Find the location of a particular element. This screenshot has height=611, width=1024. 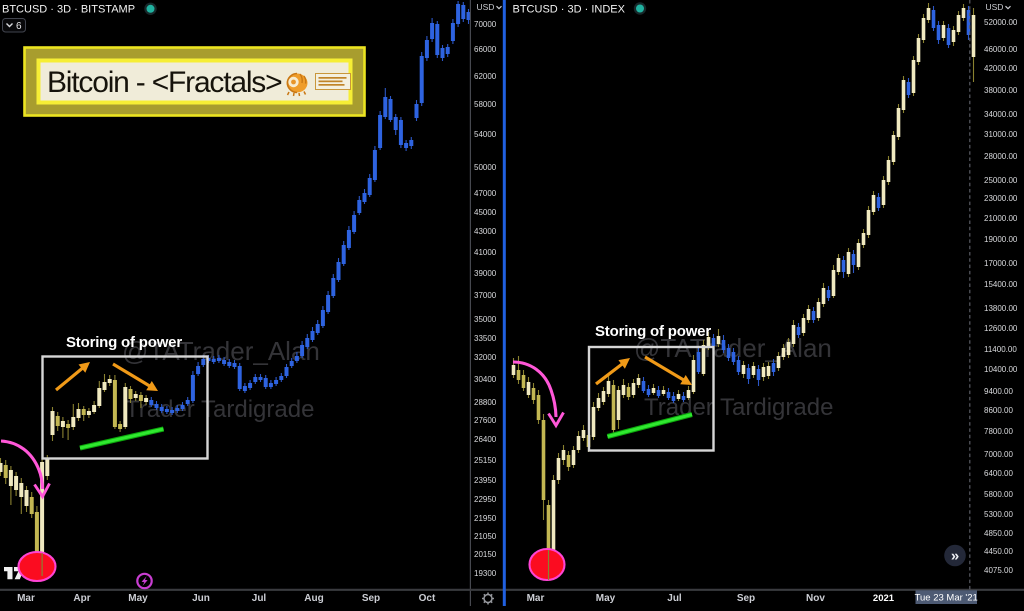

svg-text: 6400.00 is located at coordinates (998, 473).